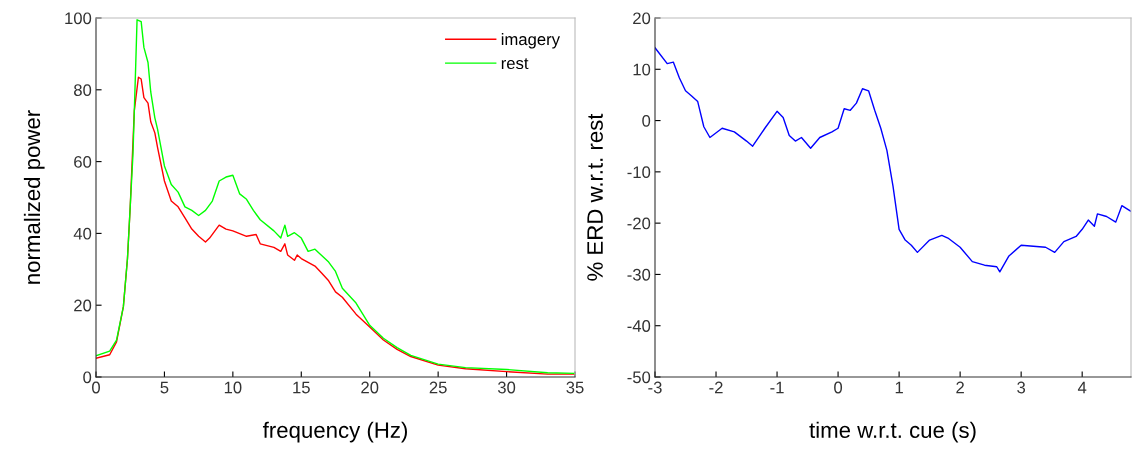 The height and width of the screenshot is (450, 1133). Describe the element at coordinates (164, 387) in the screenshot. I see `x-tick-label: 5` at that location.